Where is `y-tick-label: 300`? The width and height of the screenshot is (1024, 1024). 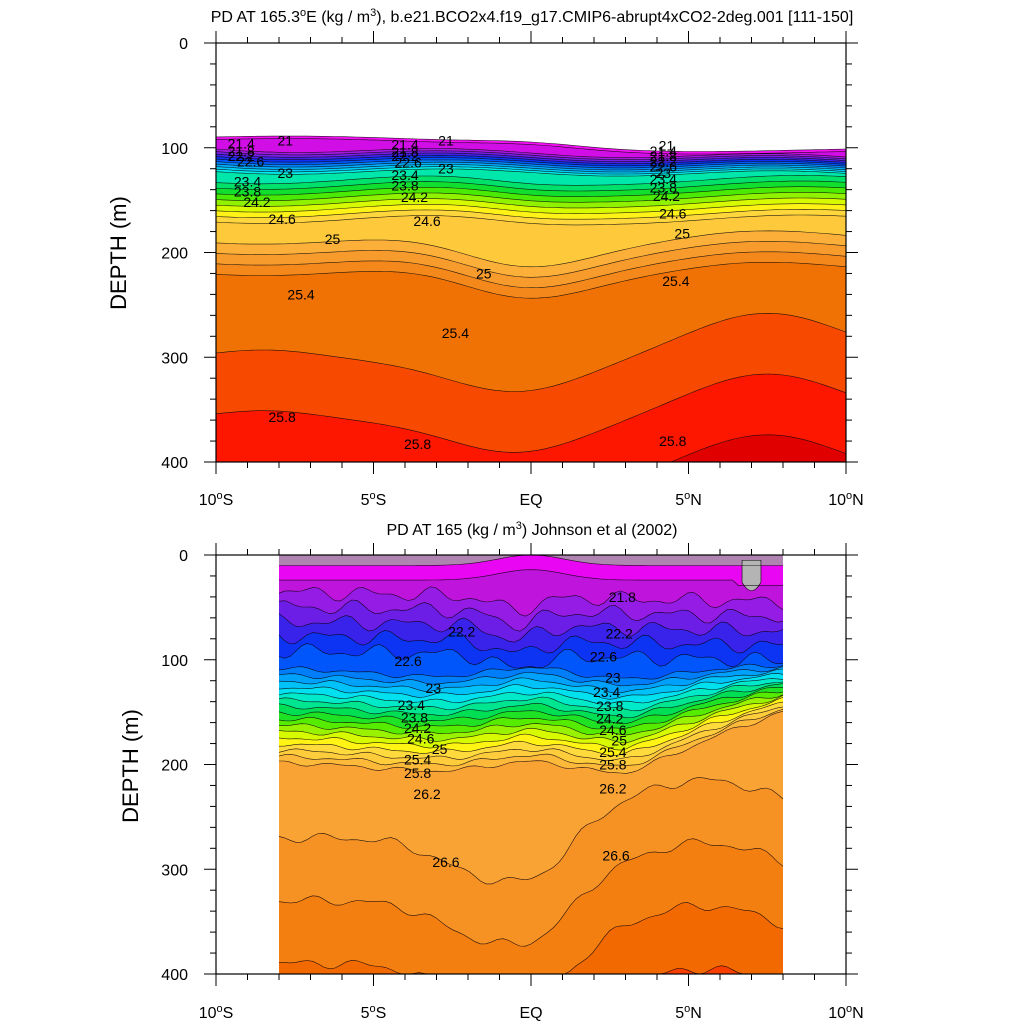 y-tick-label: 300 is located at coordinates (174, 358).